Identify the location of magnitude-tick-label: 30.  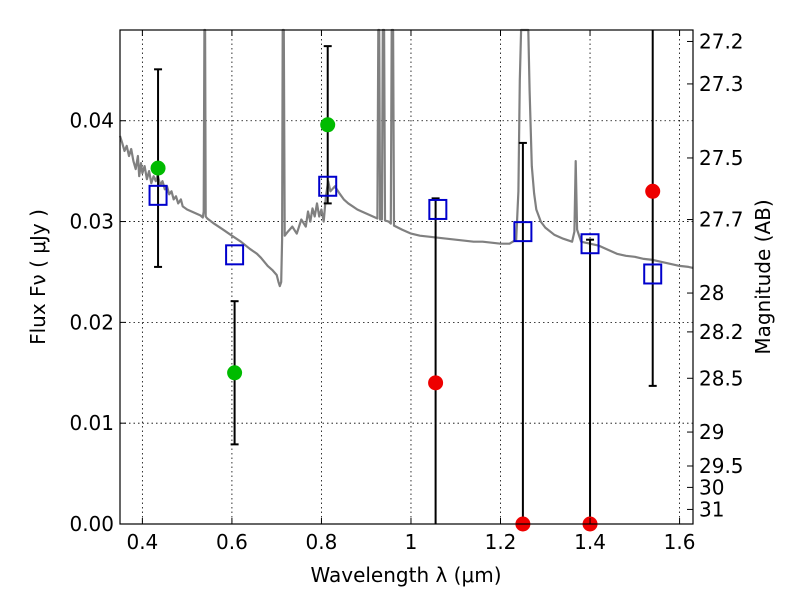
(711, 487).